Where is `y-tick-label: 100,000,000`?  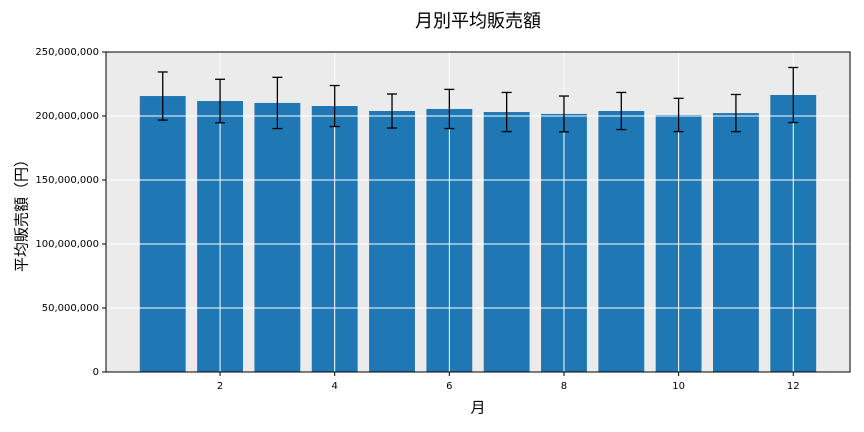 y-tick-label: 100,000,000 is located at coordinates (67, 244).